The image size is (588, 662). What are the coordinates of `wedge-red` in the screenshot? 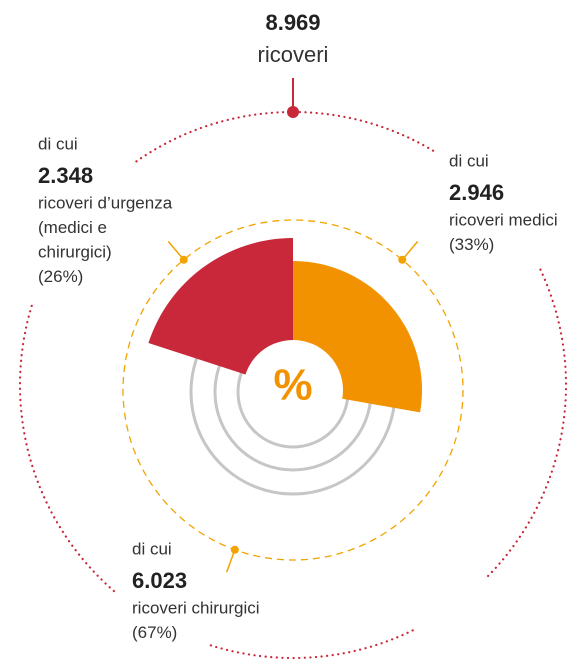 It's located at (220, 314).